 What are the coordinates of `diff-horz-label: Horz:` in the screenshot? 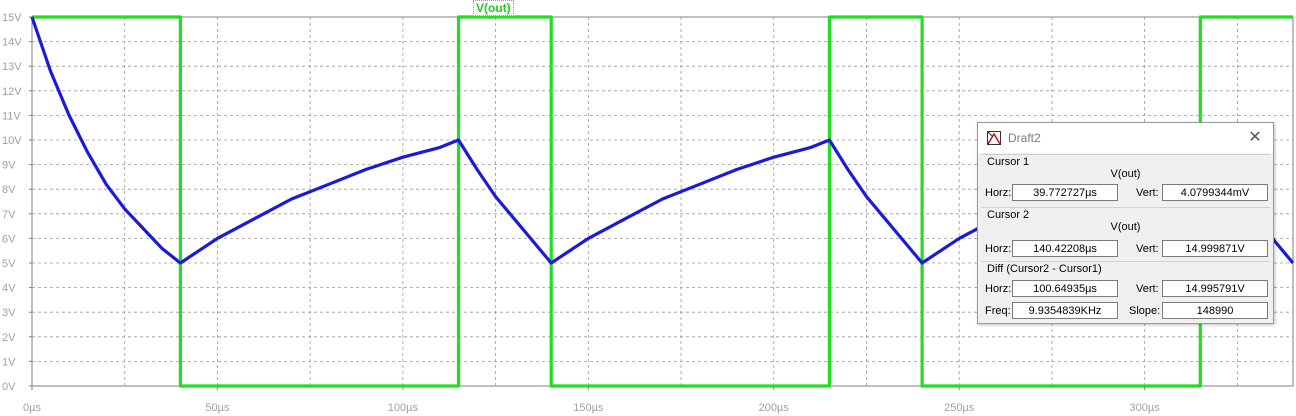 It's located at (998, 289).